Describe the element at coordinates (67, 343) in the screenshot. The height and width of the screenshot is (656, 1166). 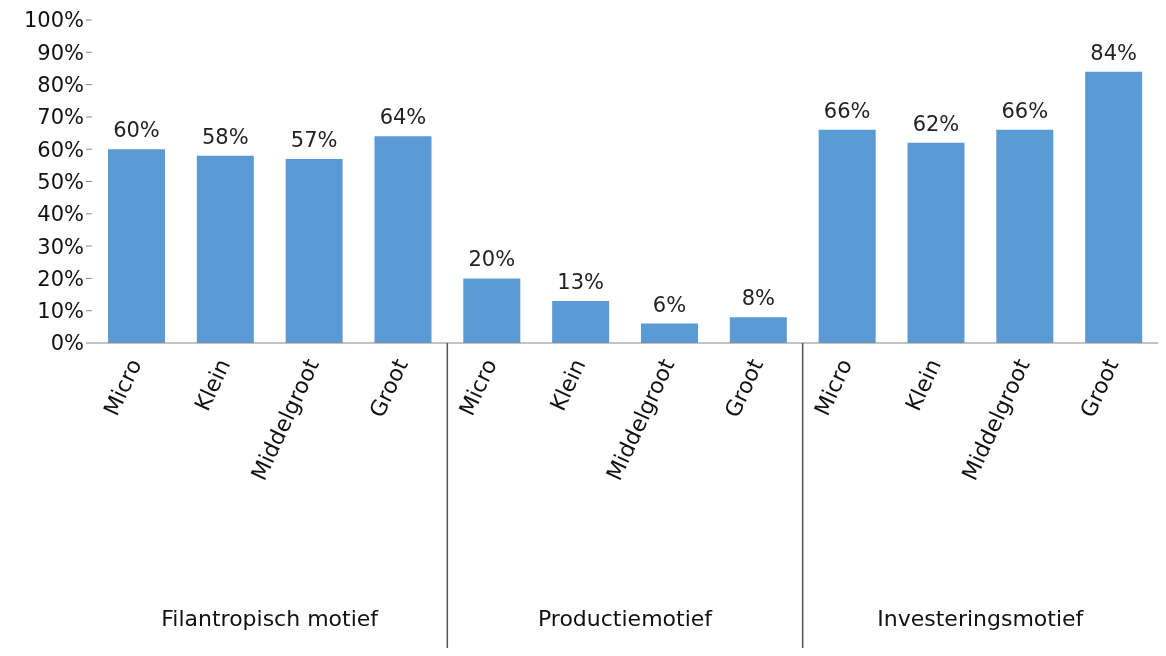
I see `y-tick-label: 0%` at that location.